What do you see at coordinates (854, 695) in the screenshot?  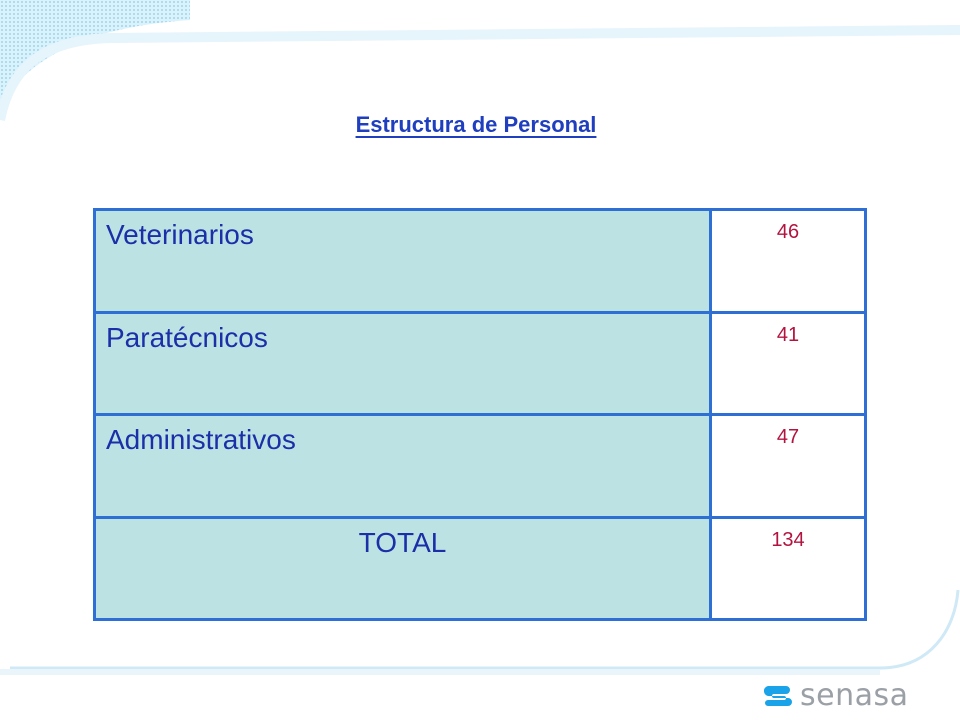 I see `logo-text: senasa` at bounding box center [854, 695].